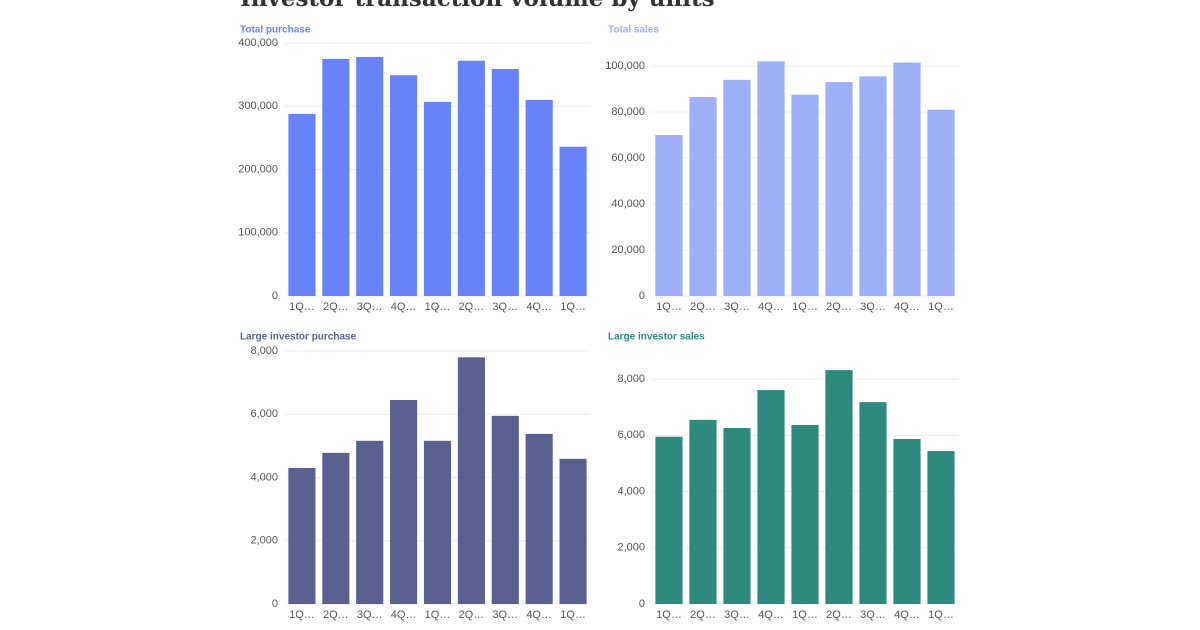 The image size is (1200, 630). What do you see at coordinates (477, 6) in the screenshot?
I see `page-title: Investor transaction volume by units` at bounding box center [477, 6].